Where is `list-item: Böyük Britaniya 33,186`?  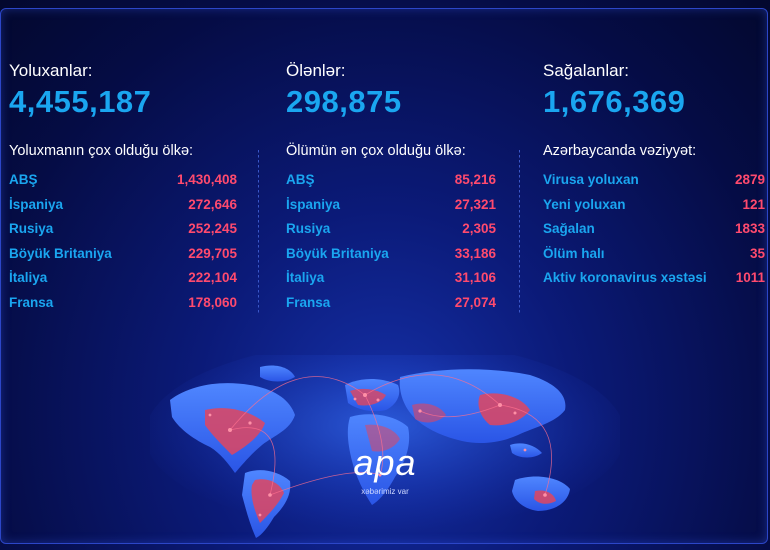
list-item: Böyük Britaniya 33,186 is located at coordinates (391, 254).